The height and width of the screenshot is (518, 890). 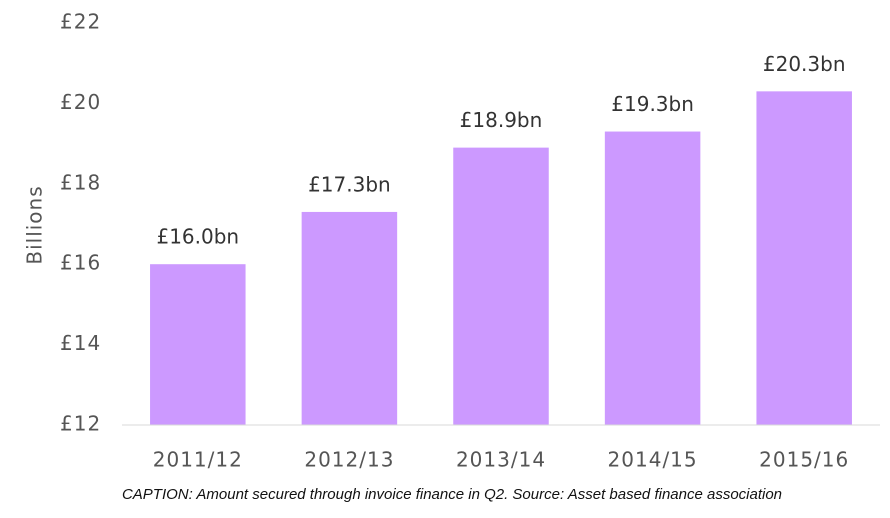 I want to click on x-tick-label: 2013/14, so click(x=501, y=460).